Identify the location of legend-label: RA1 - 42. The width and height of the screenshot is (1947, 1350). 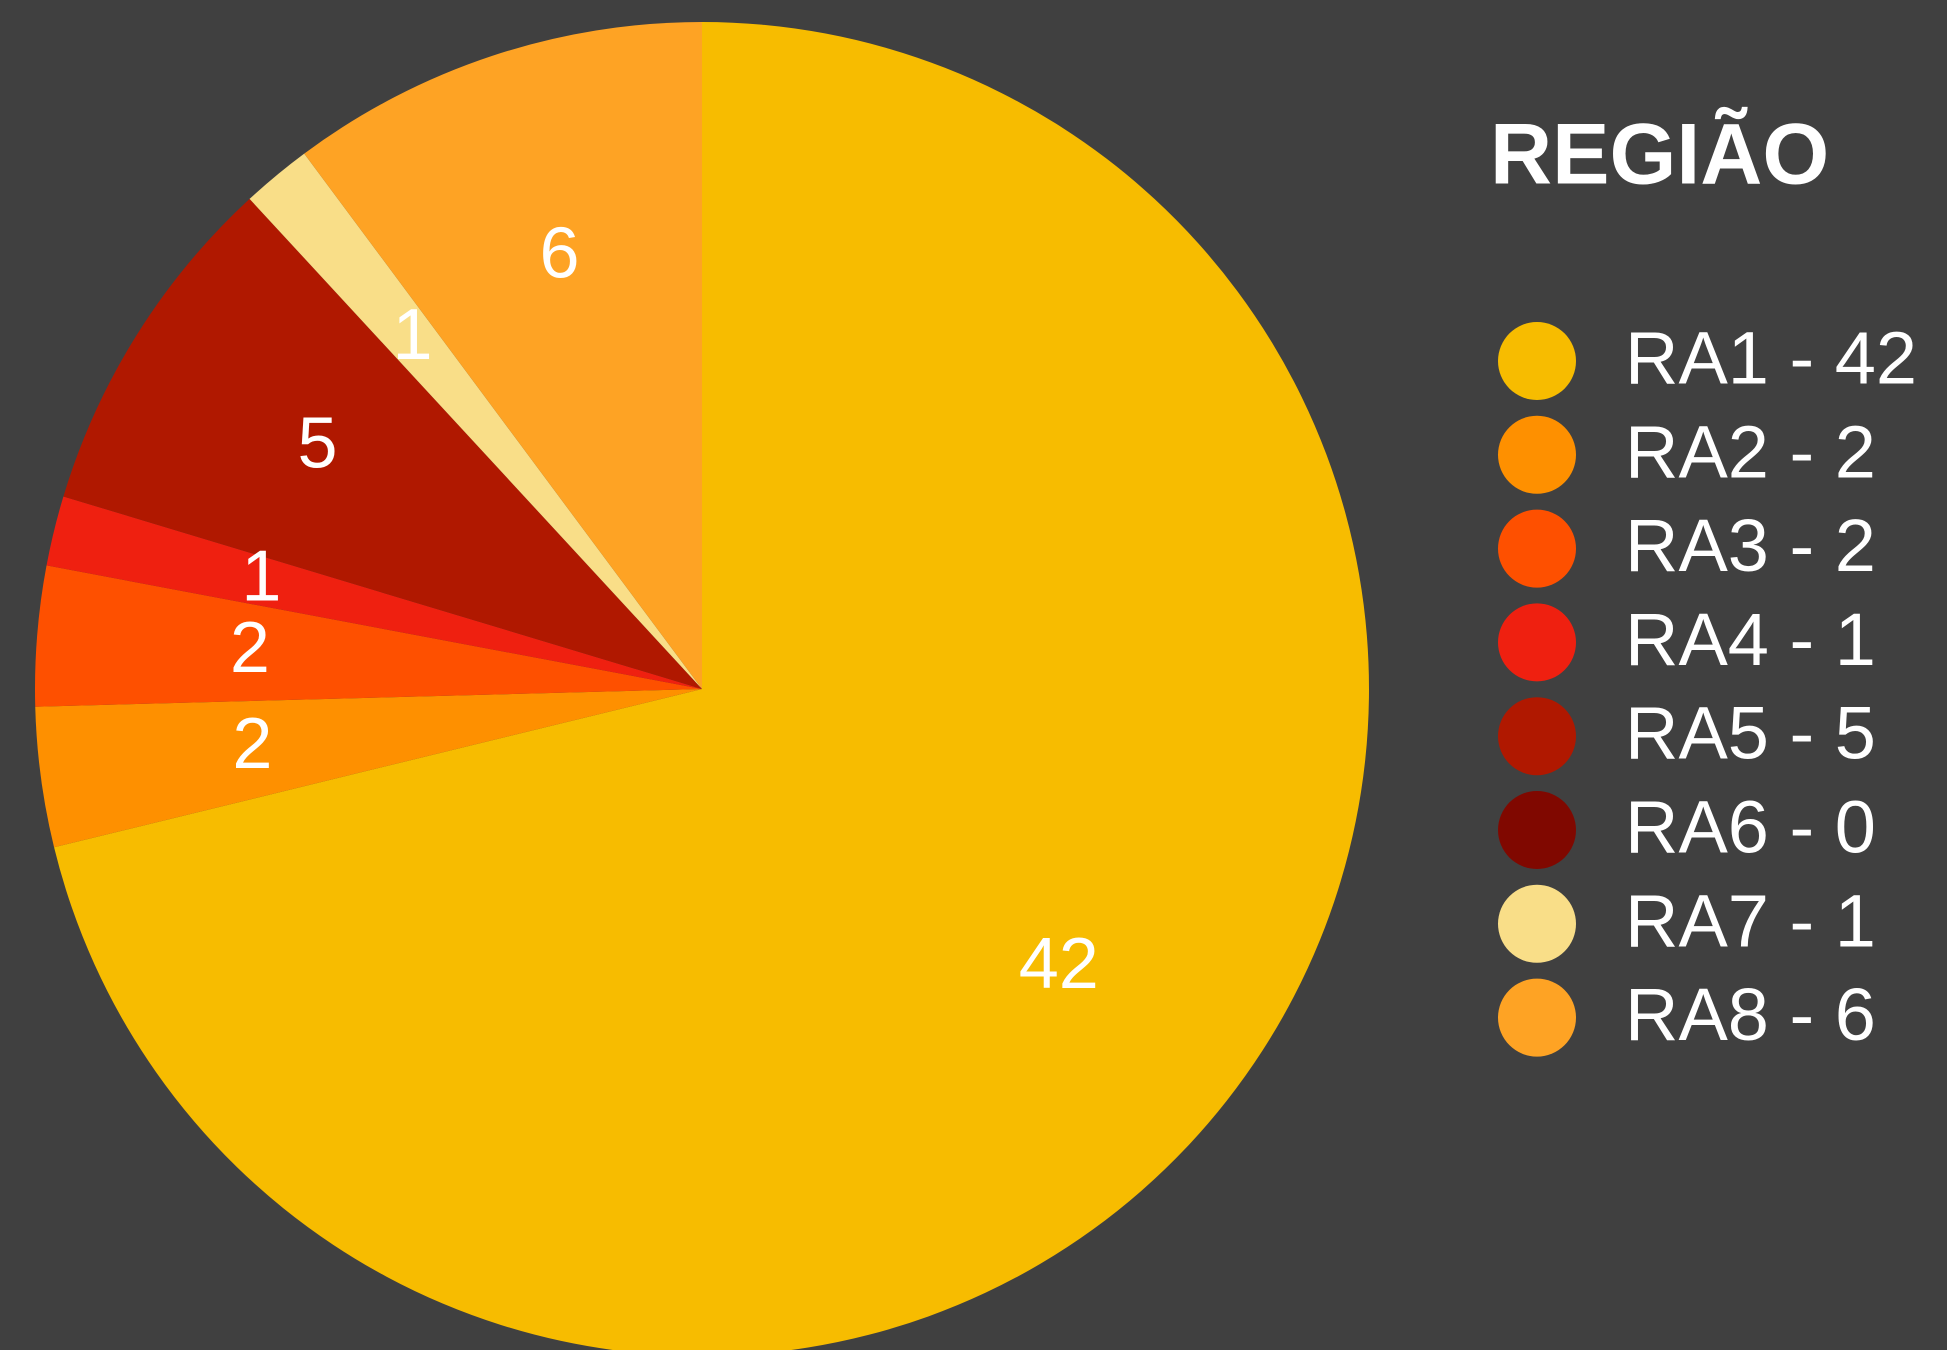
(1771, 358).